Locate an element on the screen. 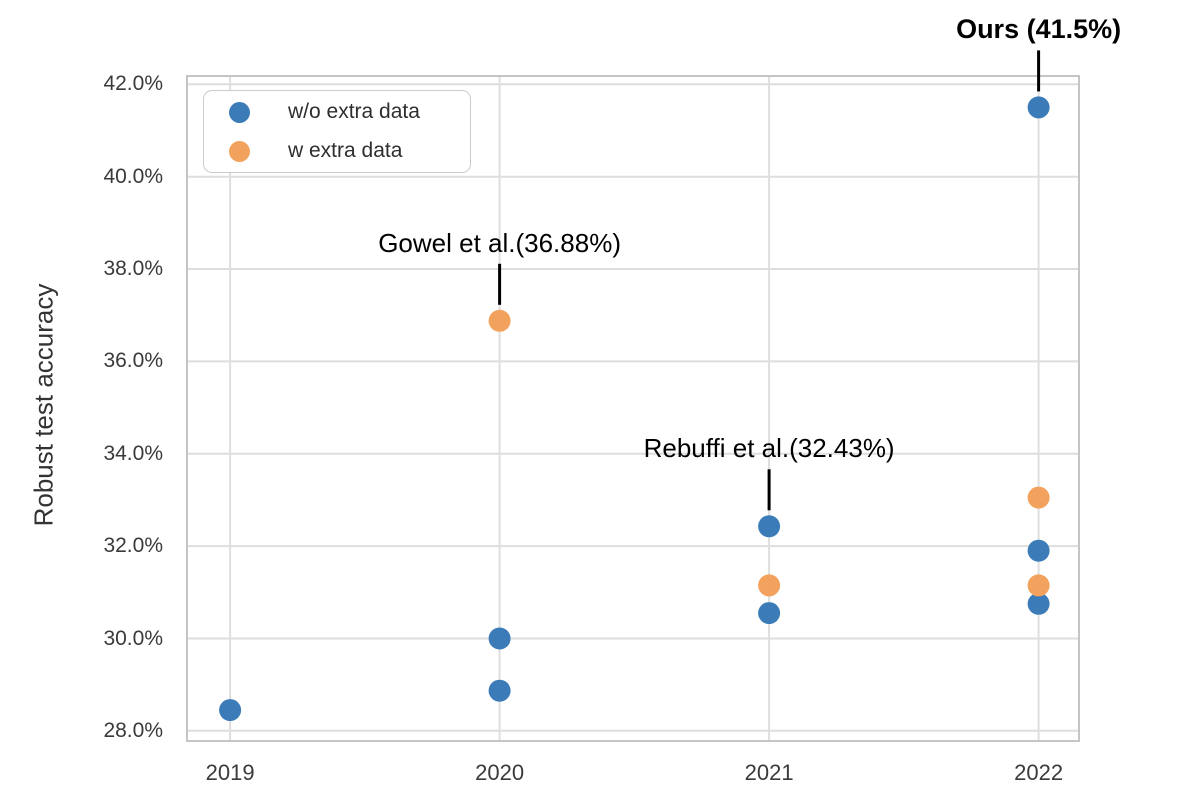  y-tick-label: 34.0% is located at coordinates (133, 453).